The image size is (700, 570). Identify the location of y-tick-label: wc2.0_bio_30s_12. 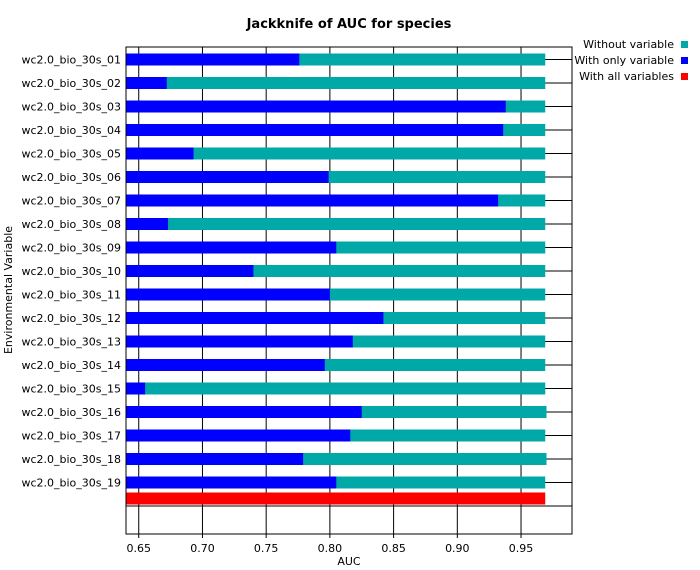
(71, 318).